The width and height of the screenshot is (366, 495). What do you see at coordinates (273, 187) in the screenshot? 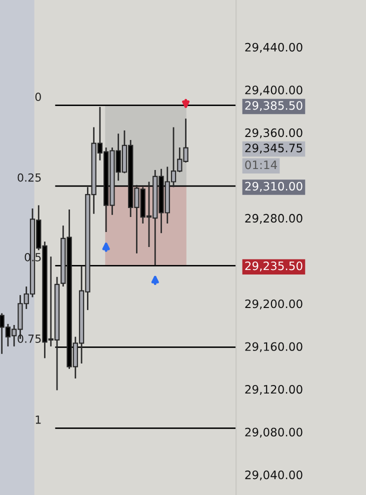
I see `y-tick-label: 29,310.00` at bounding box center [273, 187].